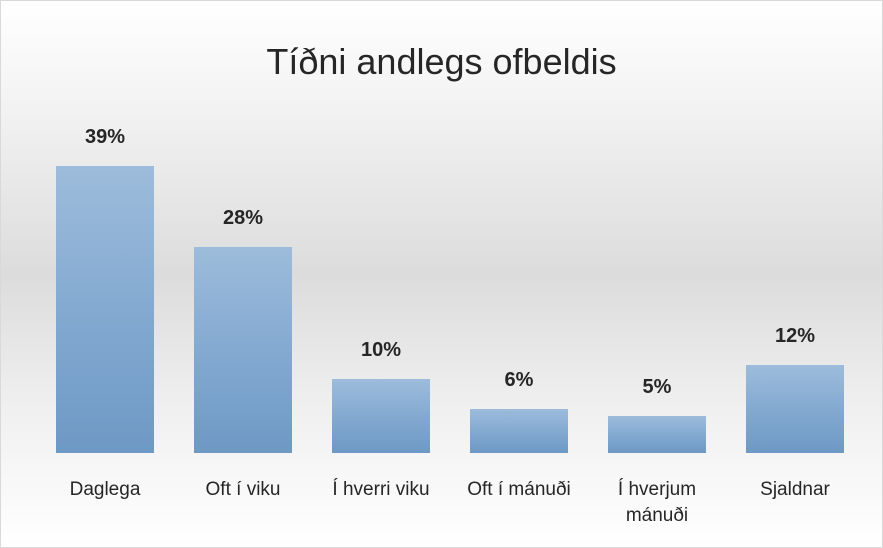 This screenshot has height=548, width=883. What do you see at coordinates (381, 489) in the screenshot?
I see `x-tick-label: Í hverri viku` at bounding box center [381, 489].